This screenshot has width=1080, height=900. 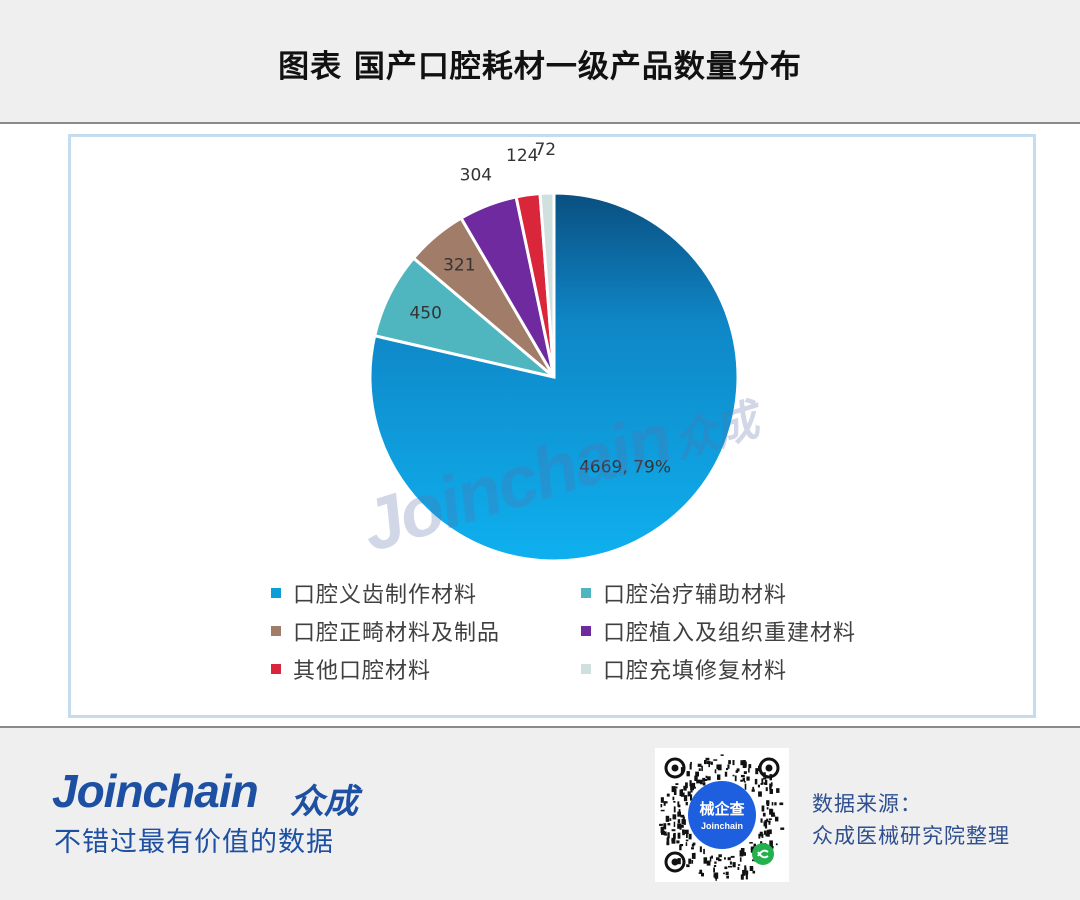 What do you see at coordinates (722, 809) in the screenshot?
I see `qr-center-title: 械企查` at bounding box center [722, 809].